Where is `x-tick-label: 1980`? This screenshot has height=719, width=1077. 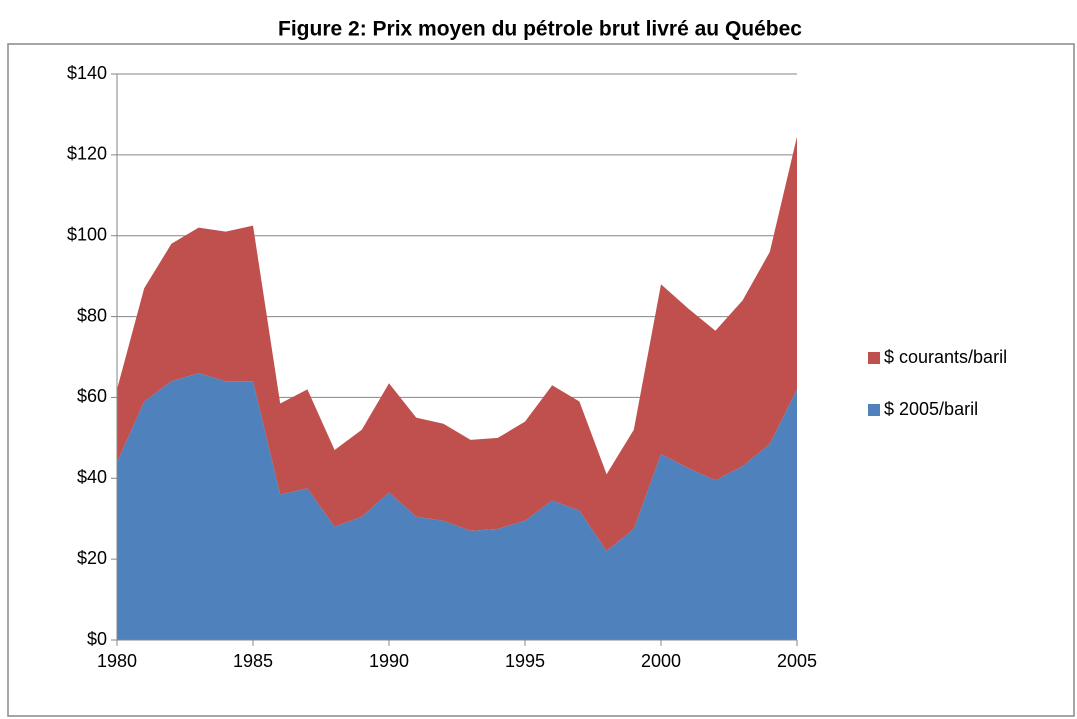
x-tick-label: 1980 is located at coordinates (117, 661).